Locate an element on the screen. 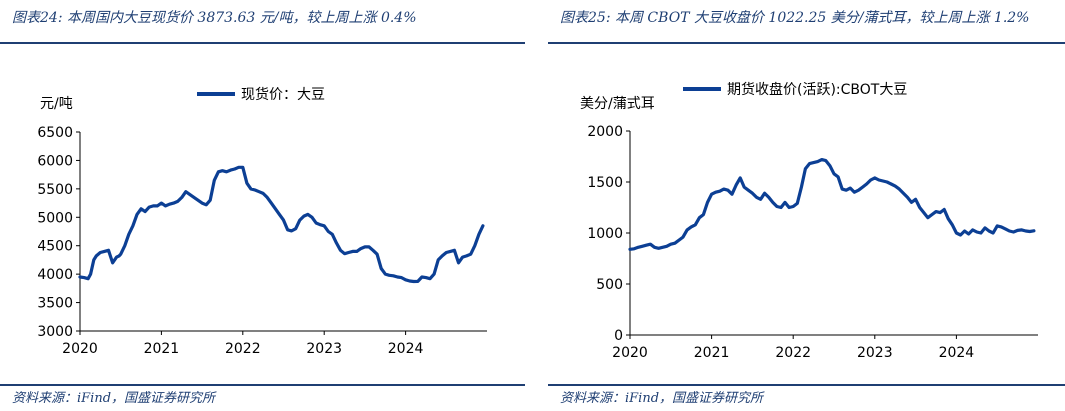 The image size is (1065, 411). legend-label: 期货收盘价(活跃):CBOT大豆 is located at coordinates (817, 89).